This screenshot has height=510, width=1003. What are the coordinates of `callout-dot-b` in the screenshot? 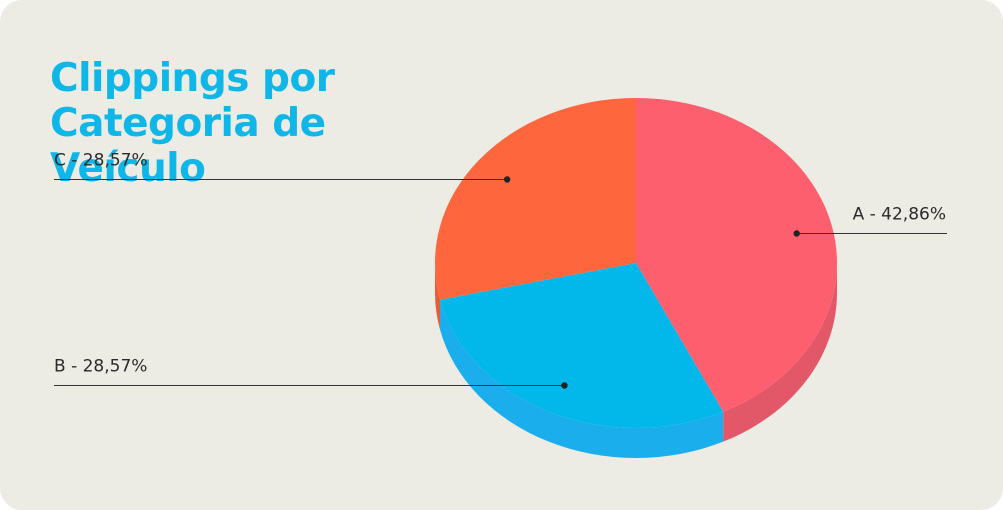 It's located at (564, 385).